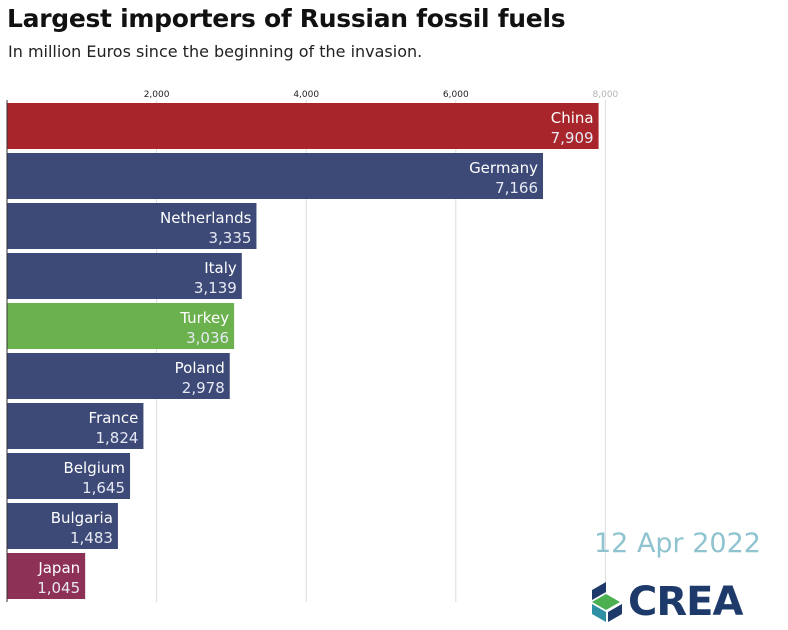 This screenshot has width=788, height=630. What do you see at coordinates (220, 268) in the screenshot?
I see `bar-label: Italy` at bounding box center [220, 268].